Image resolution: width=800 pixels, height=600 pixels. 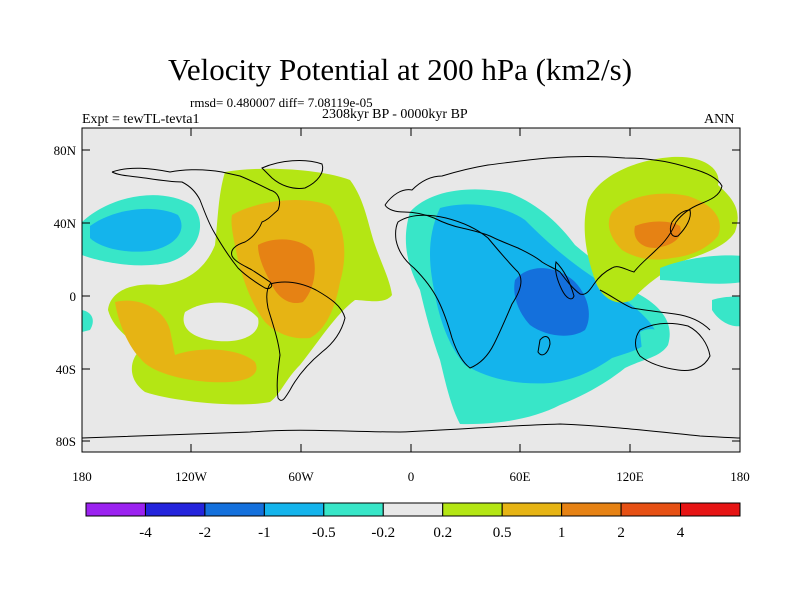 What do you see at coordinates (413, 521) in the screenshot?
I see `colorbar: -4 -2 -1 -0.5 -0.2 0.2 0.5 1 2 4` at bounding box center [413, 521].